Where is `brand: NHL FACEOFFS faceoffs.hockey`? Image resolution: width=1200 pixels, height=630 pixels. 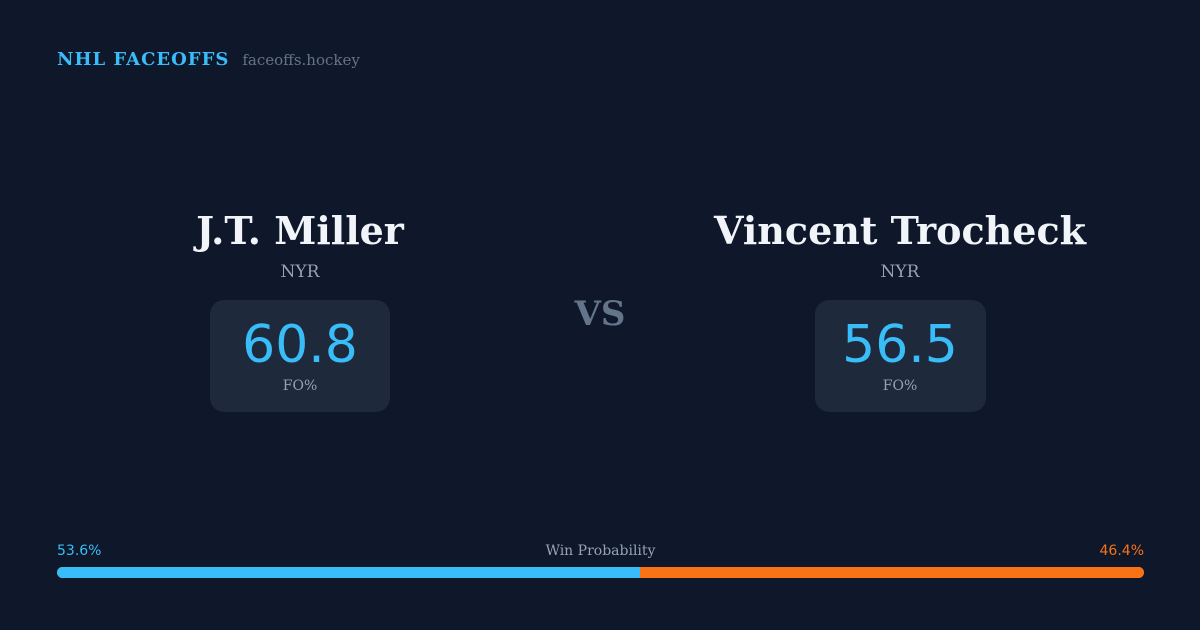
brand: NHL FACEOFFS faceoffs.hockey is located at coordinates (208, 59).